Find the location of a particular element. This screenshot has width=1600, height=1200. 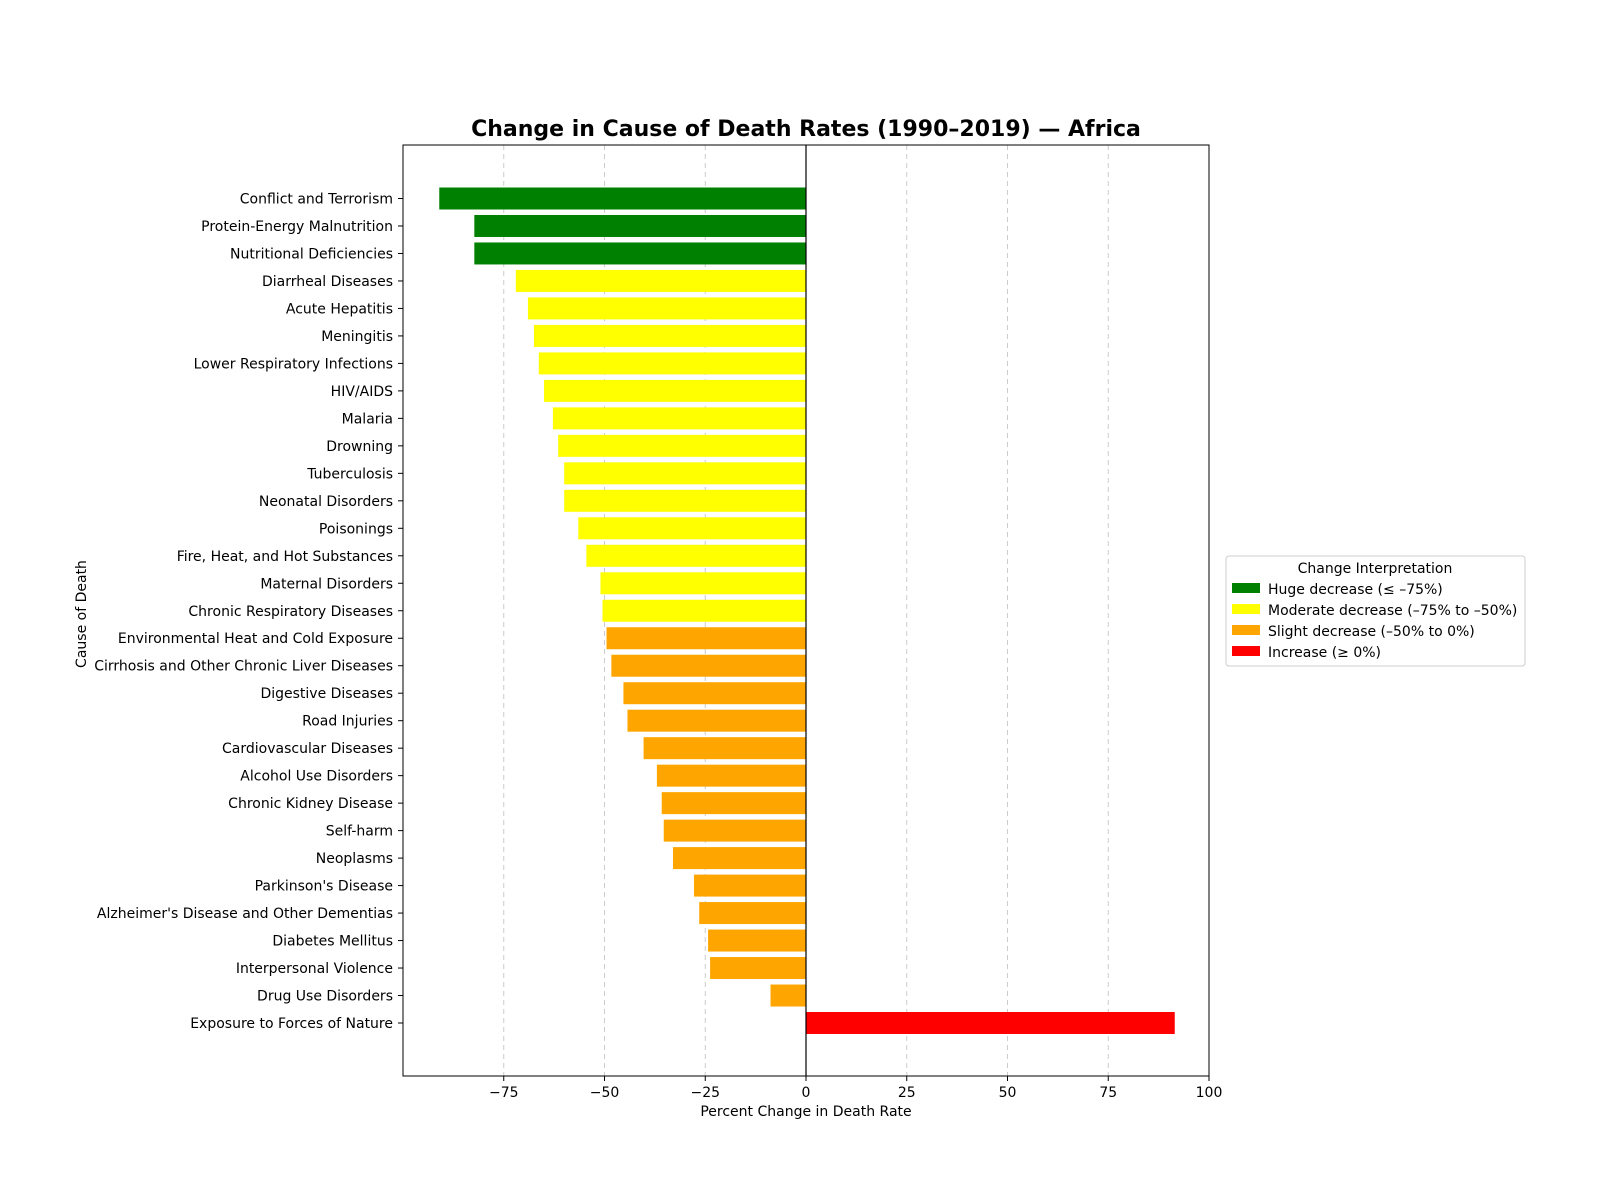

x-tick-label: 100 is located at coordinates (1209, 1093).